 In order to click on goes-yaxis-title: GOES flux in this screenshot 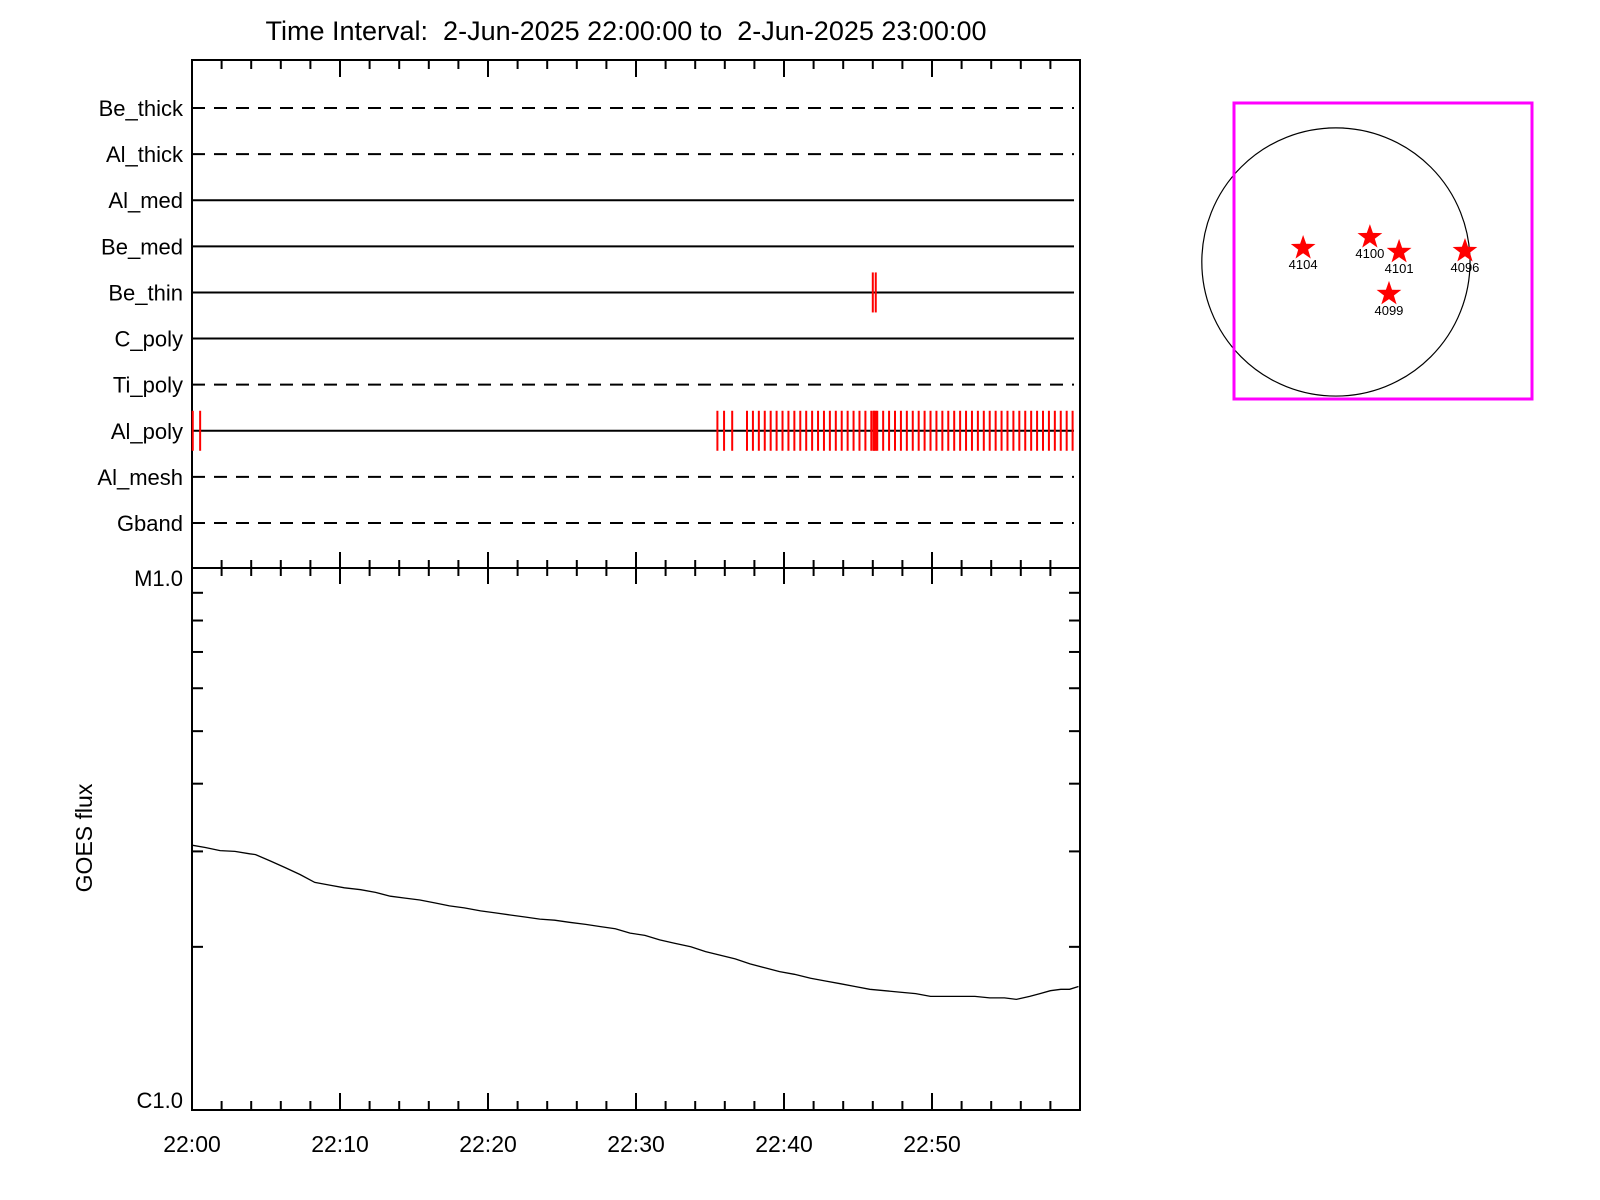, I will do `click(84, 837)`.